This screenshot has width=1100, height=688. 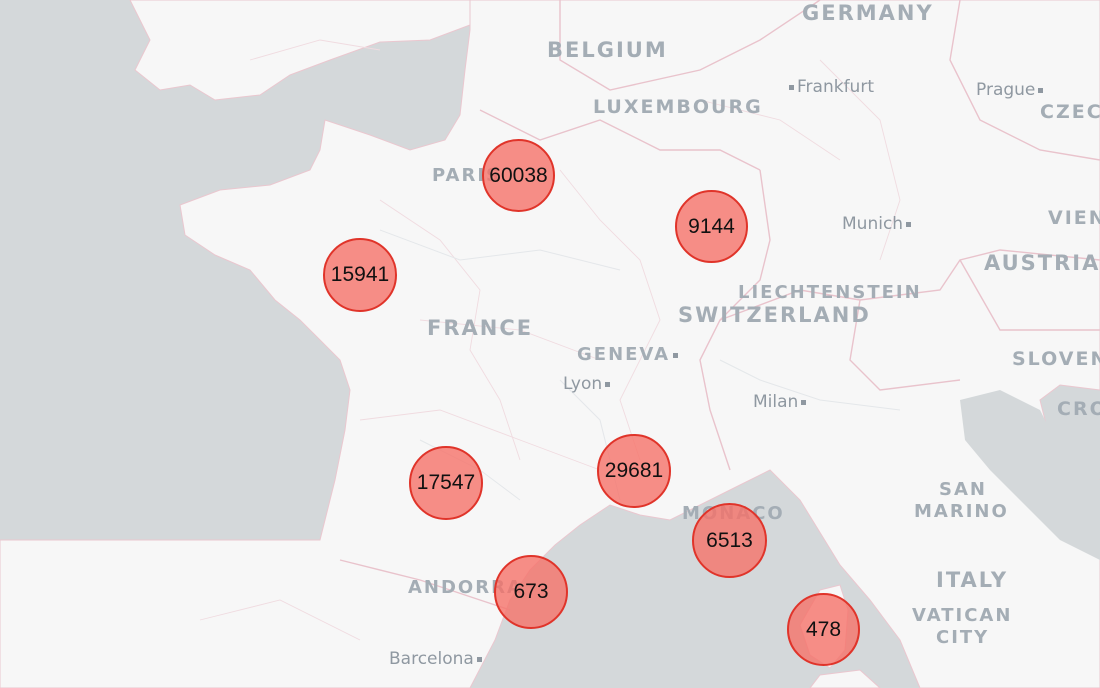 I want to click on label-czech-partial: CZEC, so click(x=1070, y=112).